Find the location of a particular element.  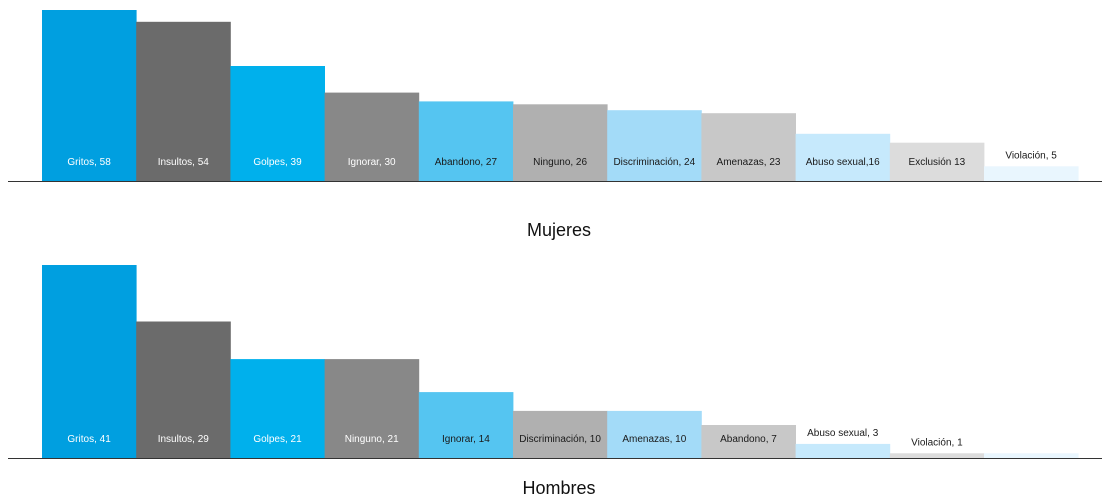

chart-title-hombres: Hombres is located at coordinates (558, 487).